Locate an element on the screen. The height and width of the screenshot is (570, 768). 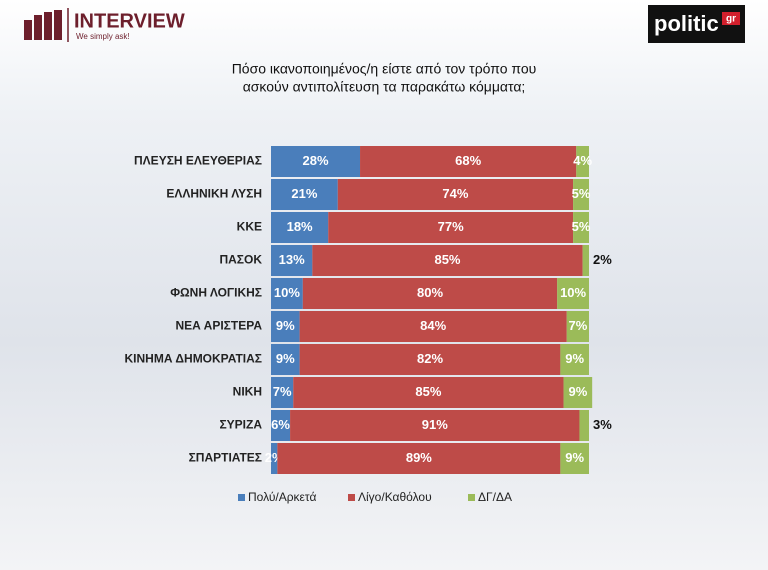
value-label: 74% is located at coordinates (455, 193).